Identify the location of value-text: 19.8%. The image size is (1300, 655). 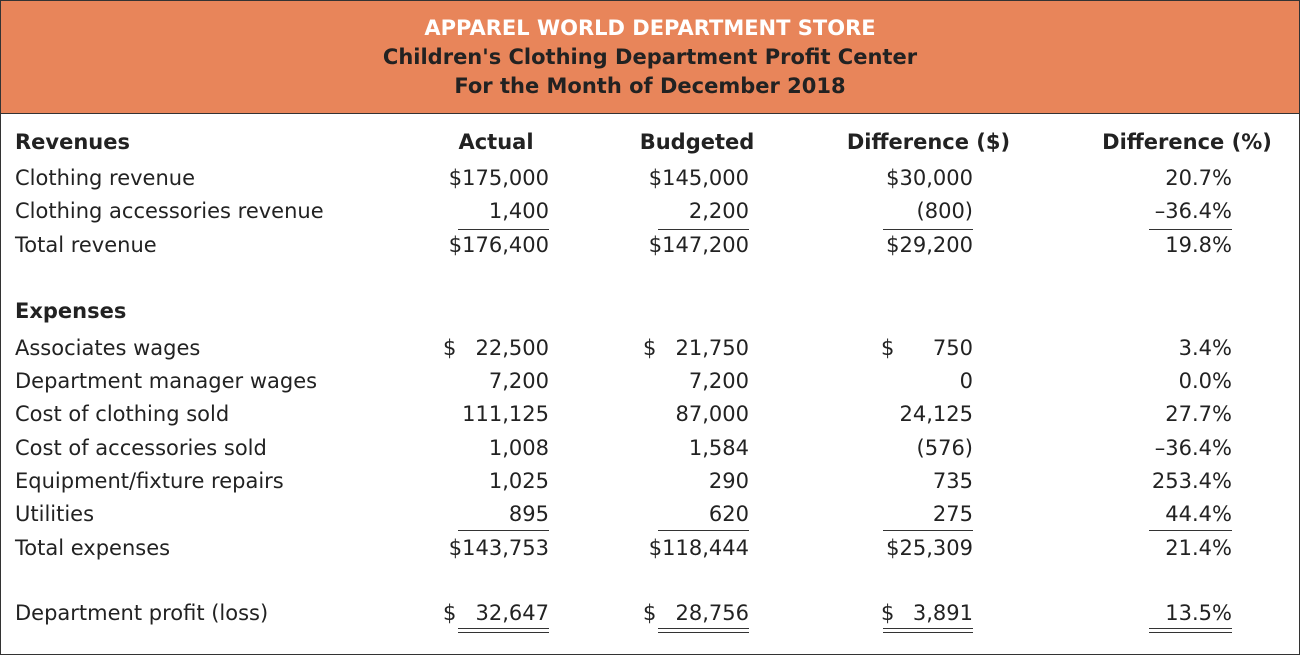
(1198, 245).